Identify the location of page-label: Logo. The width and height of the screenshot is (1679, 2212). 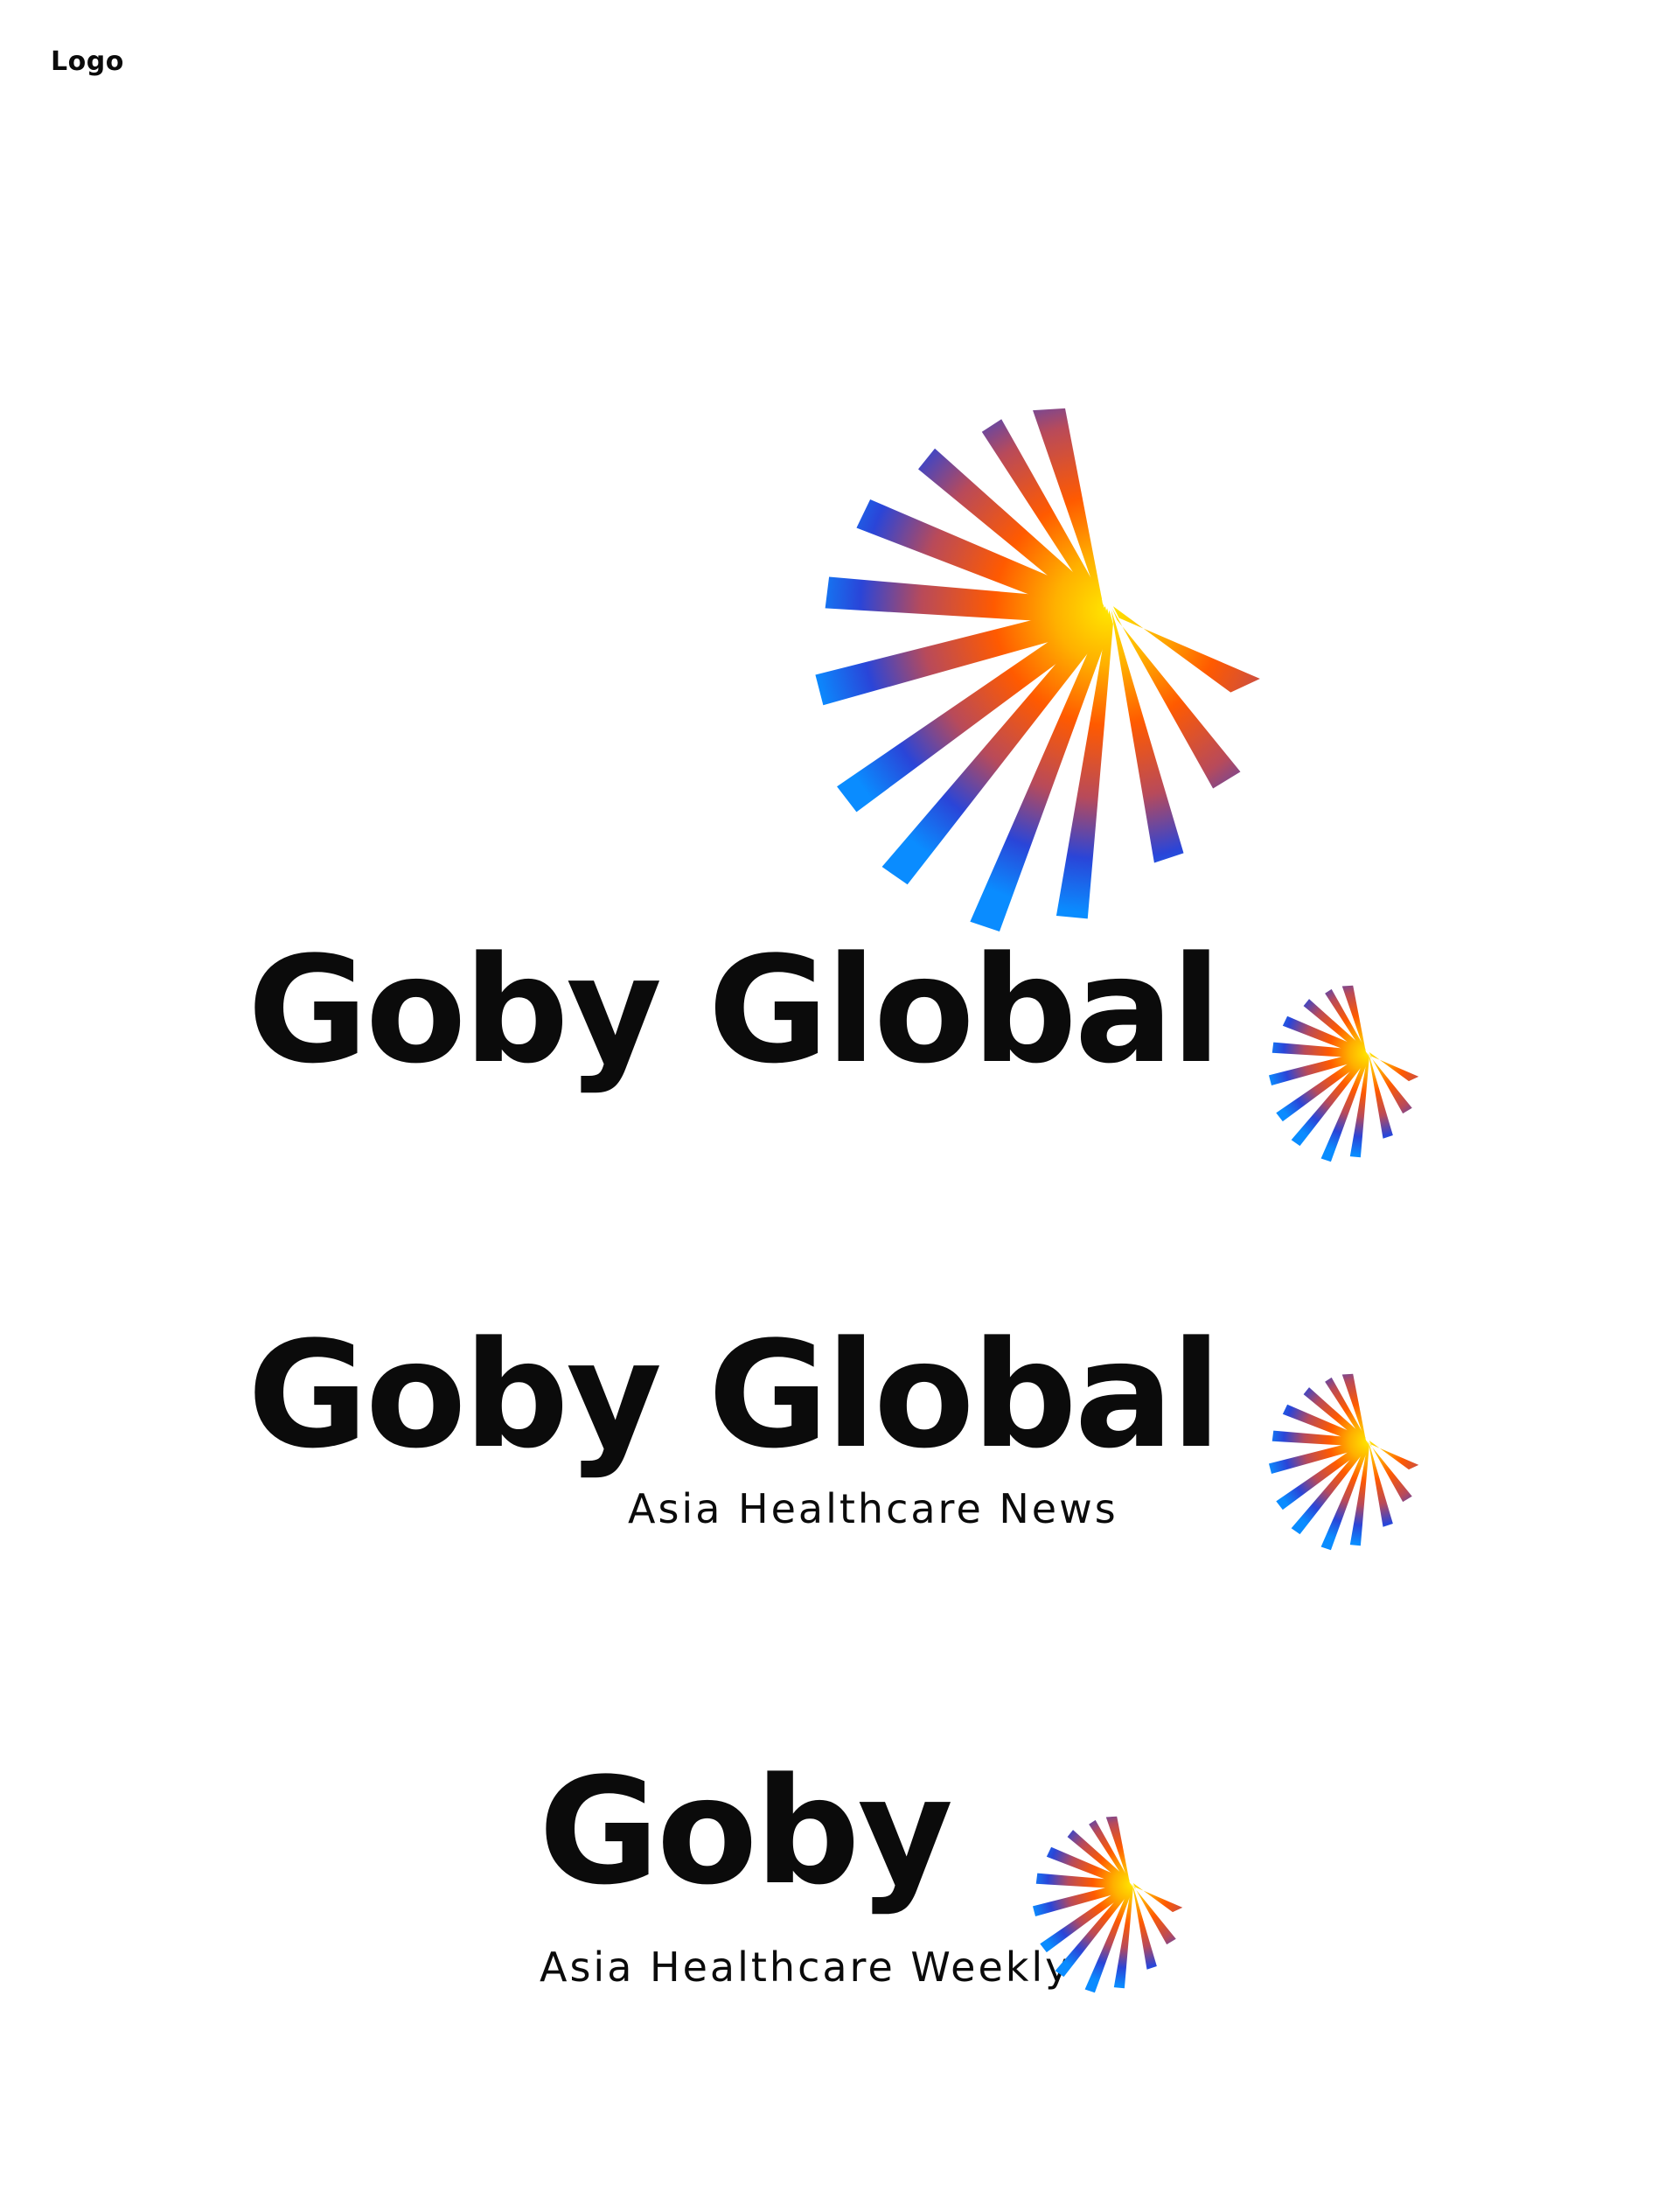
(88, 61).